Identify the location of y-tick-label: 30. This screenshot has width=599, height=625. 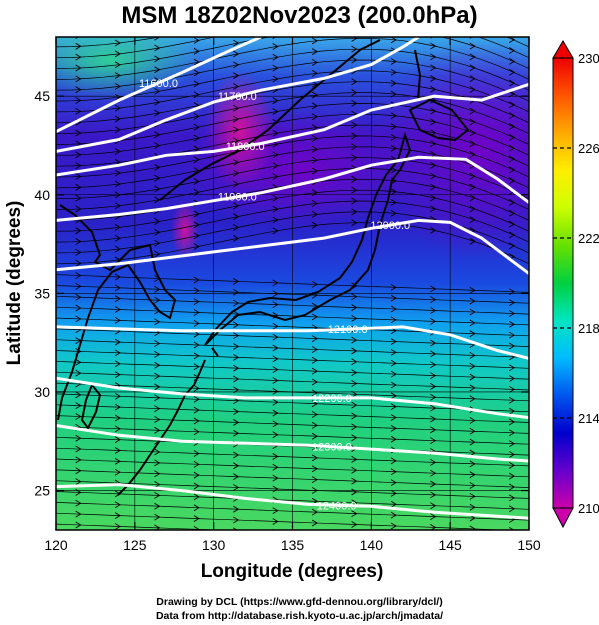
(42, 392).